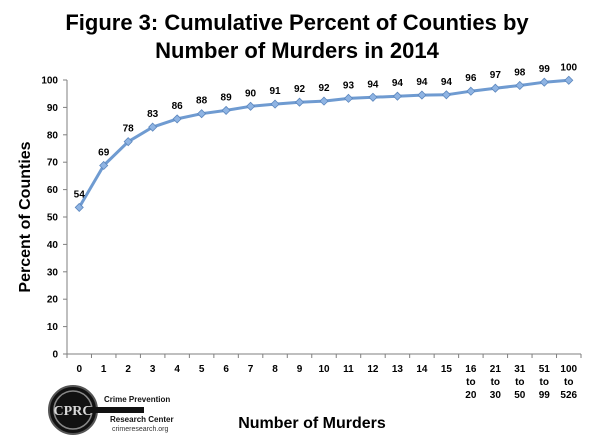 Image resolution: width=595 pixels, height=443 pixels. What do you see at coordinates (520, 395) in the screenshot?
I see `x-tick-label-line: 50` at bounding box center [520, 395].